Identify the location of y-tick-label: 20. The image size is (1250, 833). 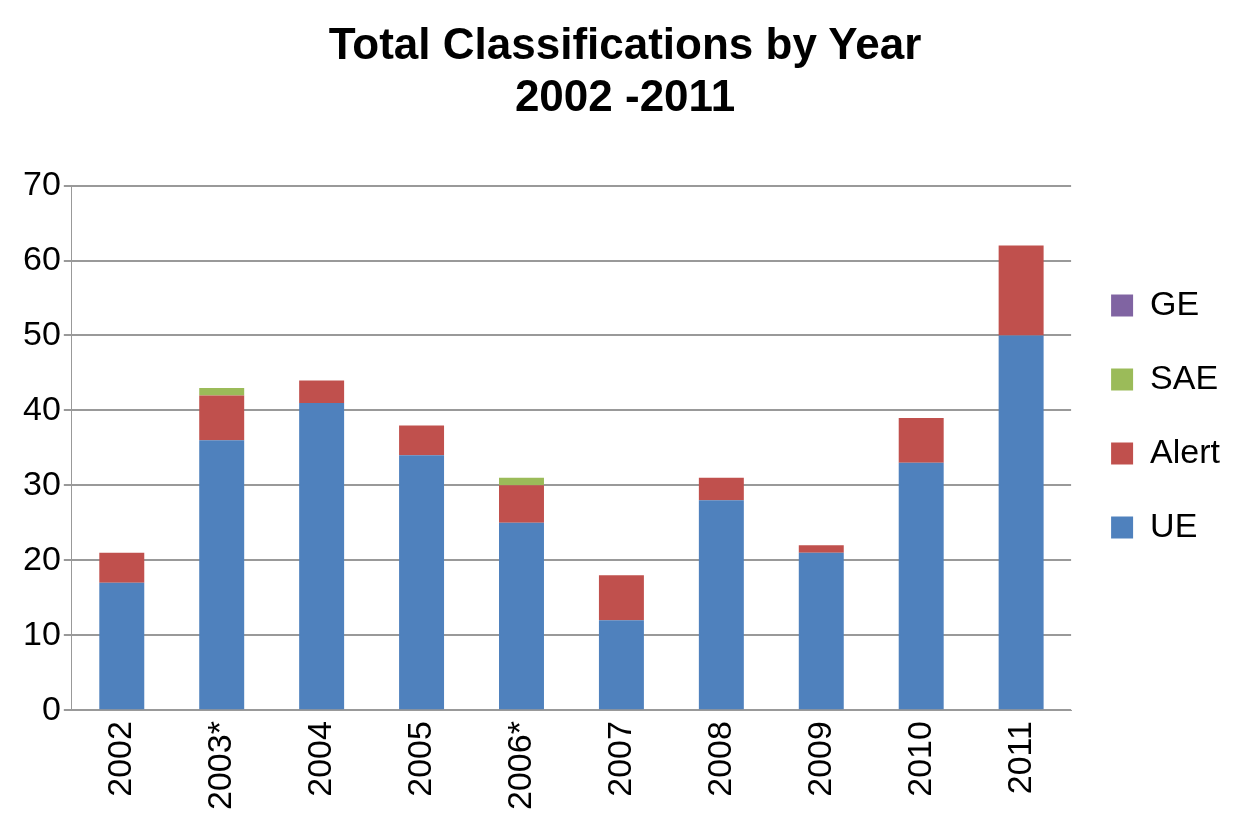
(41, 557).